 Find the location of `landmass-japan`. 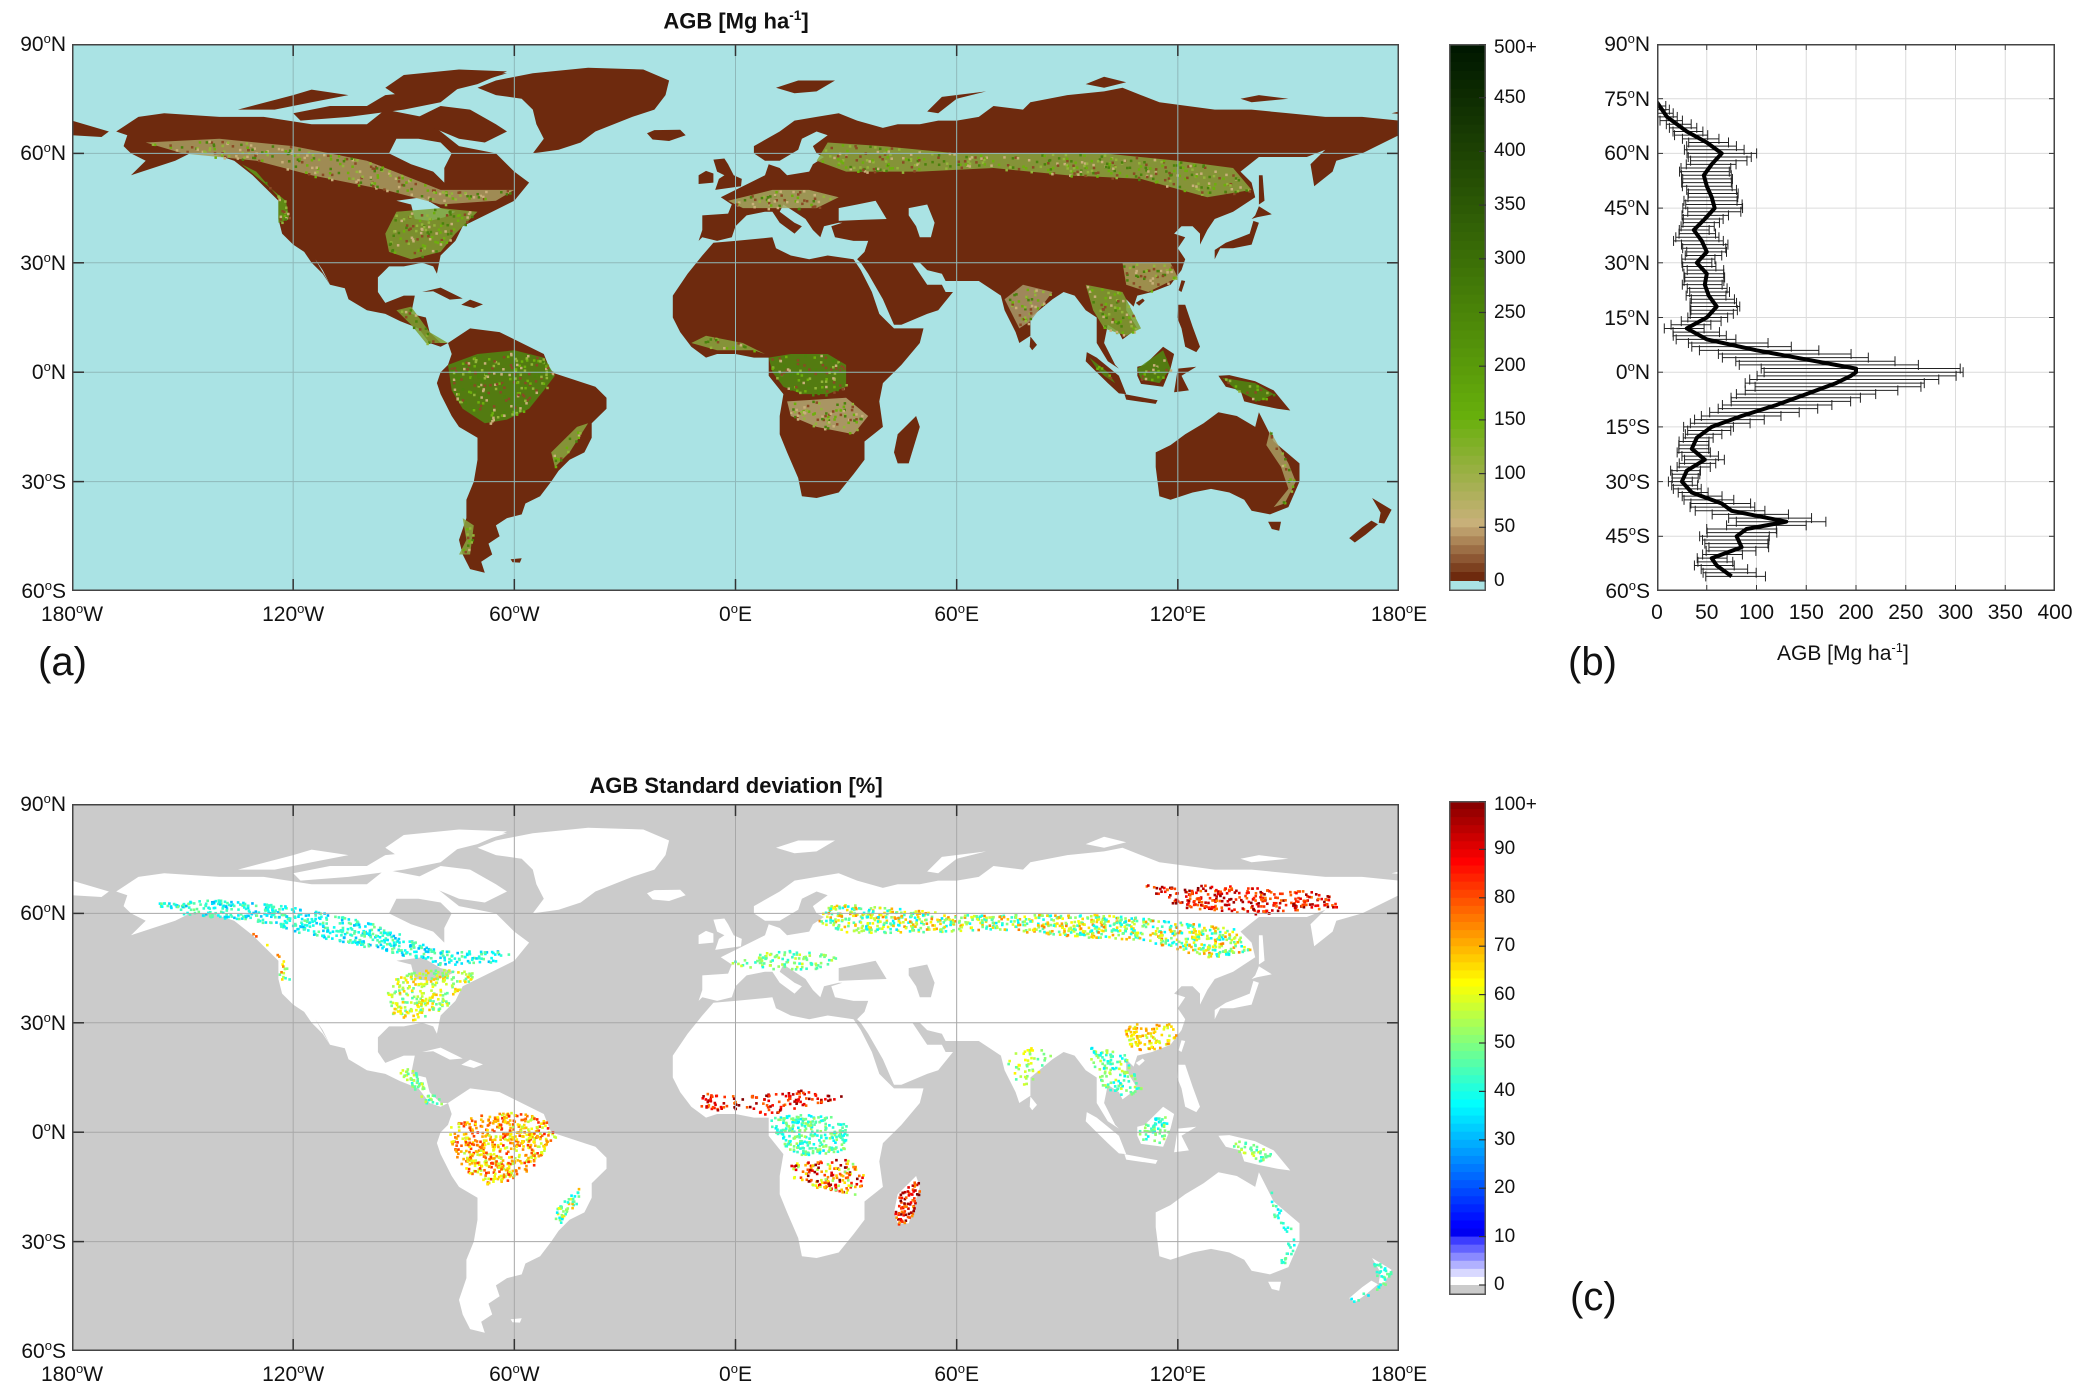

landmass-japan is located at coordinates (1236, 240).